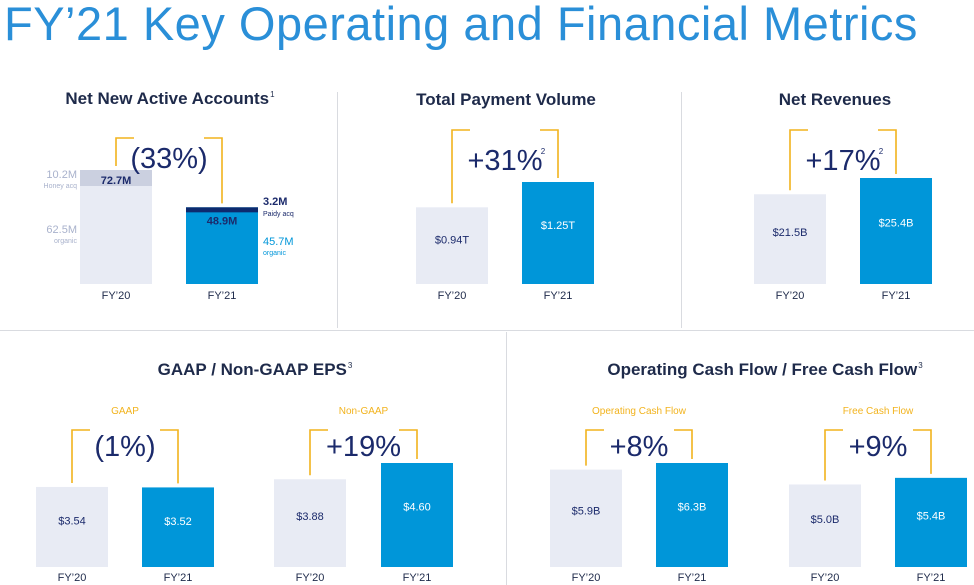 This screenshot has width=974, height=585. I want to click on component-name-fy20-organic: organic, so click(65, 241).